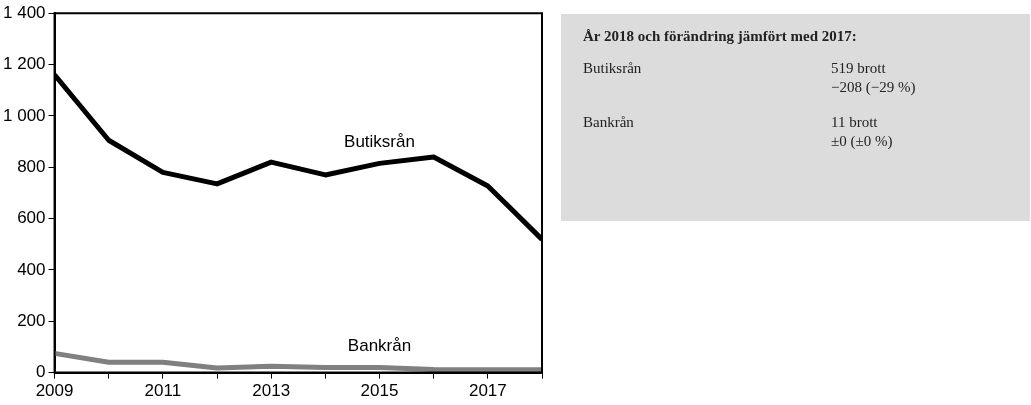  I want to click on x-tick-label: 2009, so click(54, 391).